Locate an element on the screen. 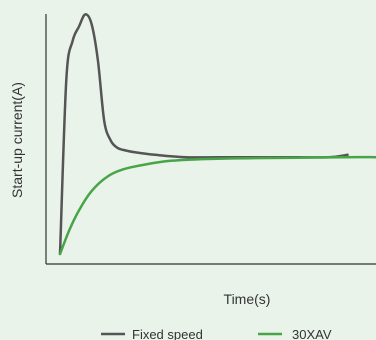 This screenshot has height=340, width=376. legend-label-fixed-speed: Fixed speed is located at coordinates (167, 333).